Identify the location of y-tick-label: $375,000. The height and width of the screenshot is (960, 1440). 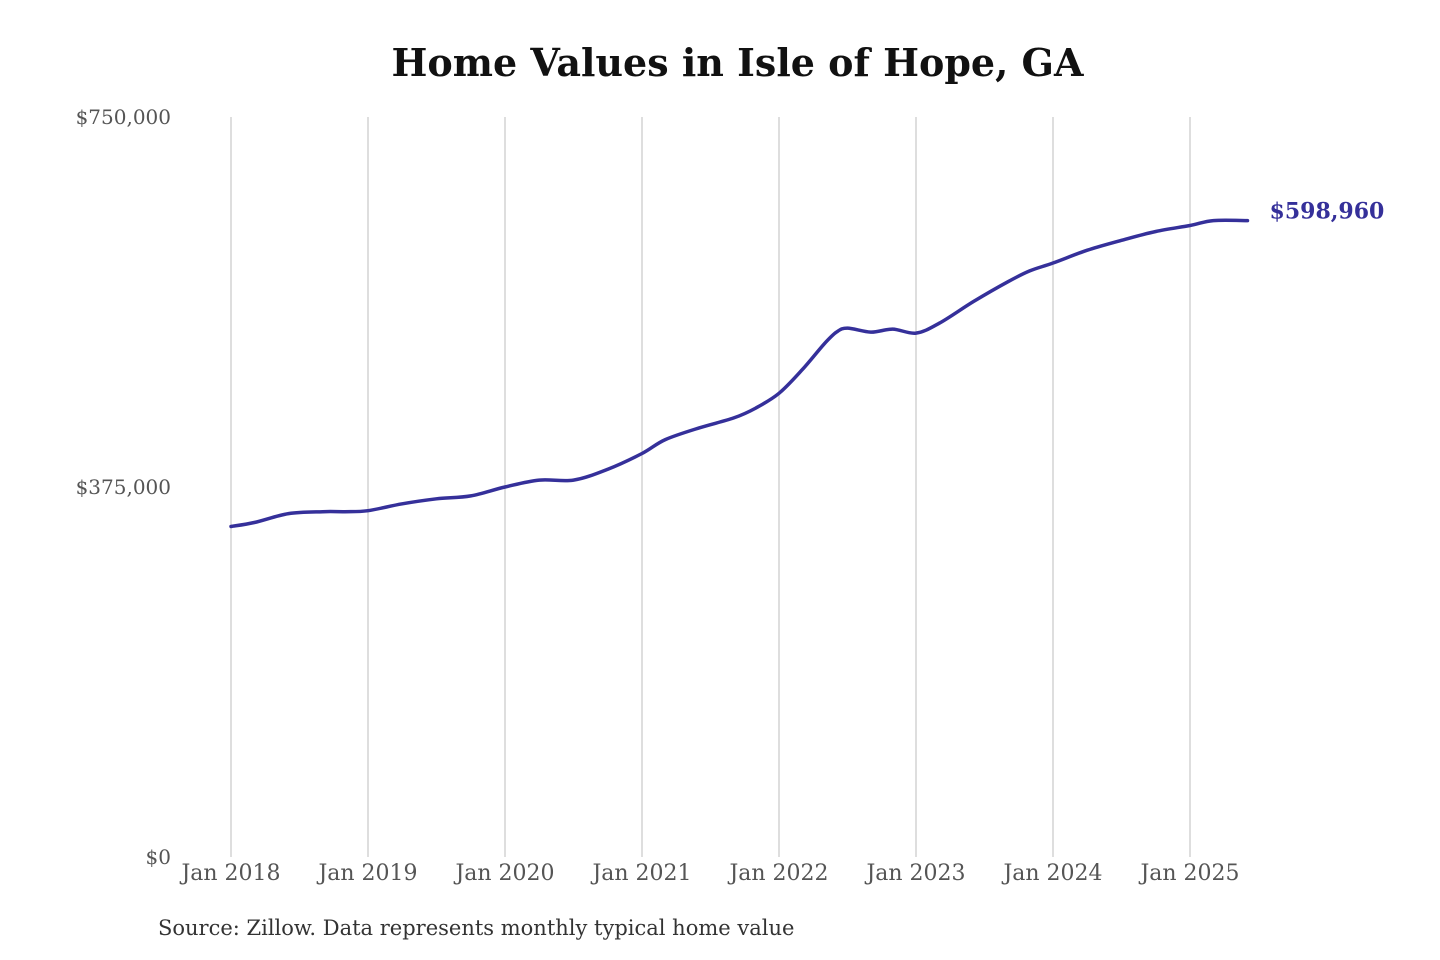
(123, 487).